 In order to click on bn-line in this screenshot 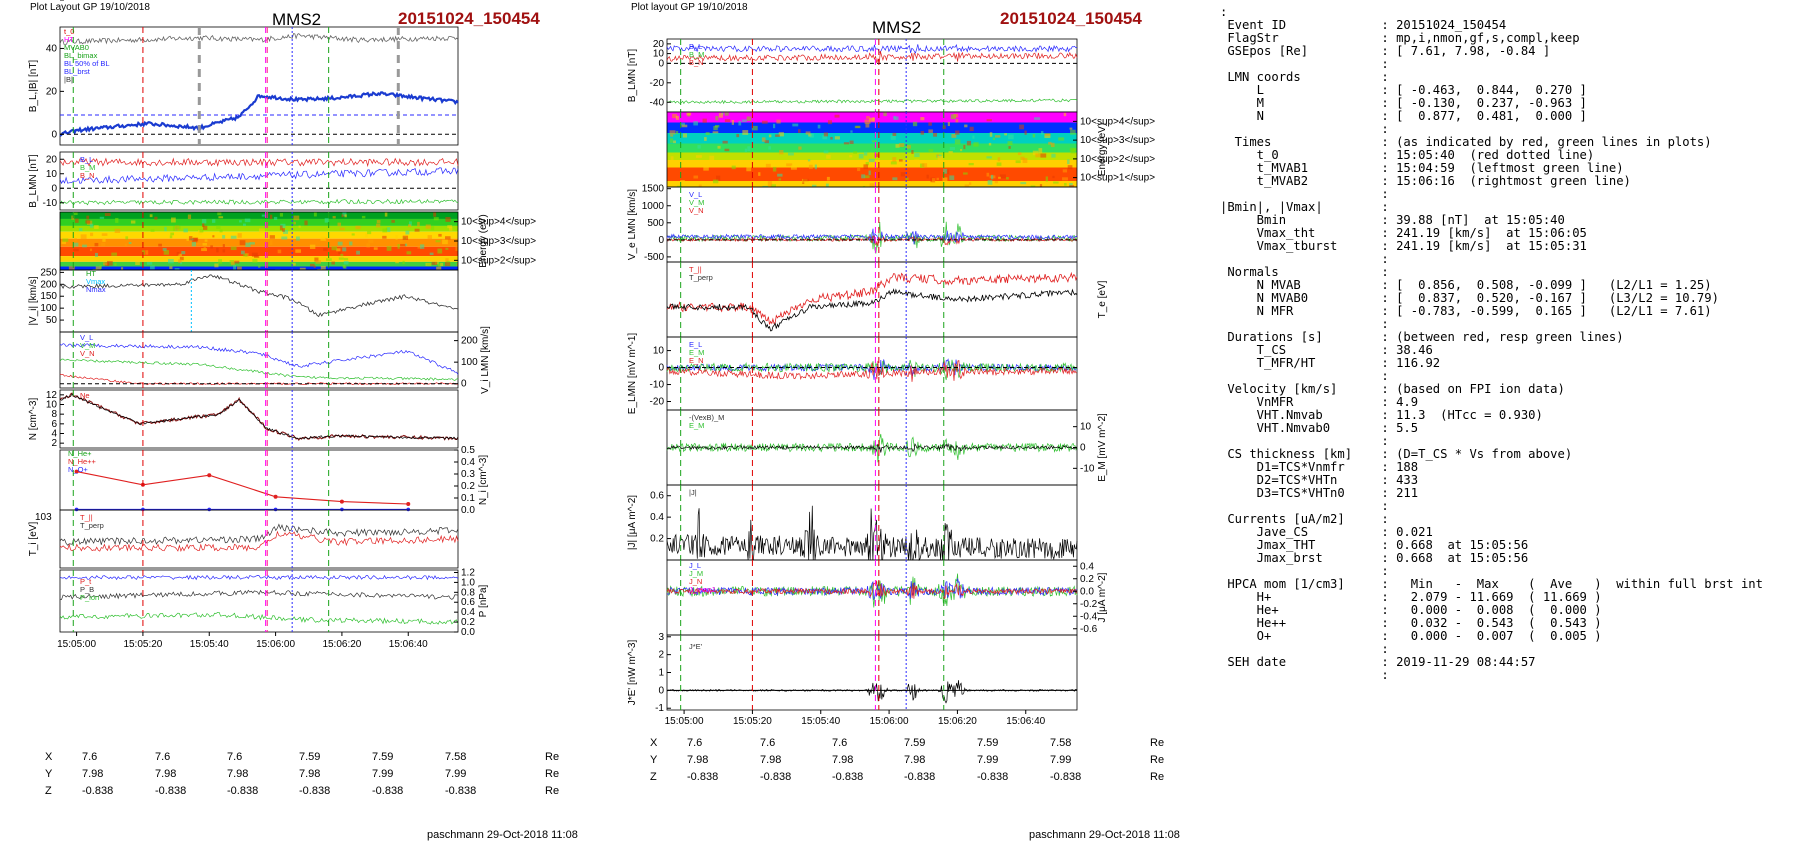, I will do `click(872, 101)`.